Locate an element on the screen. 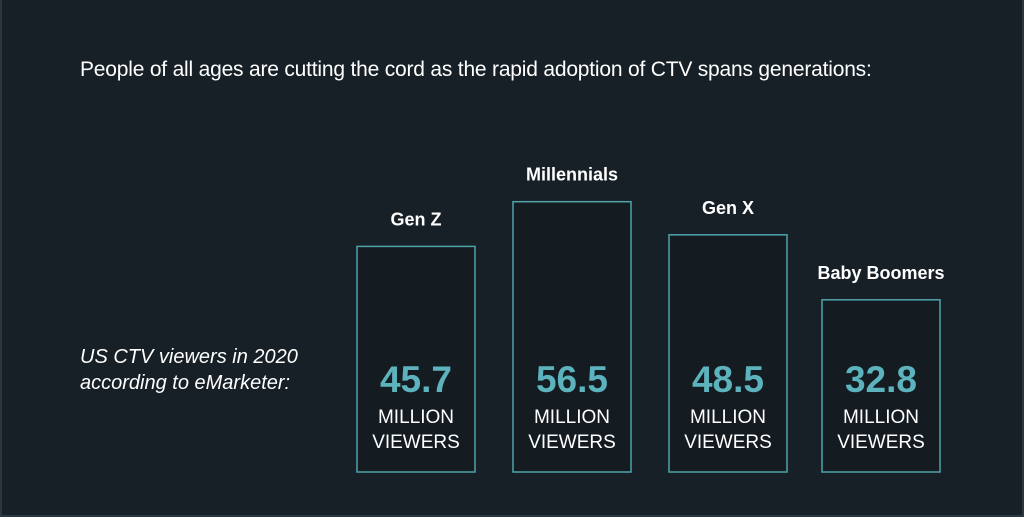 The width and height of the screenshot is (1024, 517). bar-group-2: Gen X 48.5 MILLION VIEWERS is located at coordinates (728, 335).